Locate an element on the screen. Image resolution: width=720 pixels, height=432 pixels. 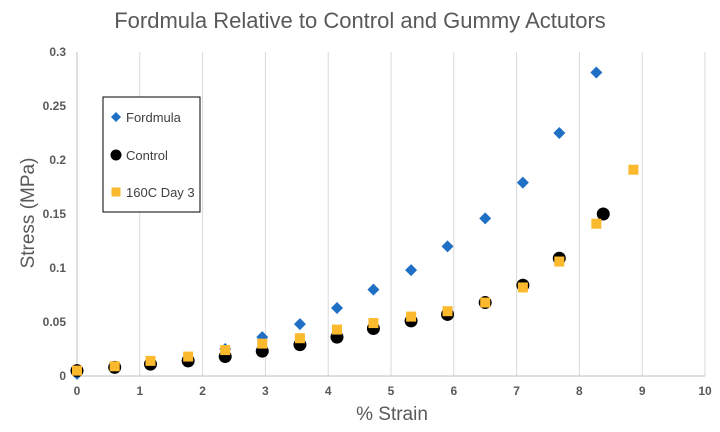
legend: Fordmula Control 160C Day 3 is located at coordinates (151, 154).